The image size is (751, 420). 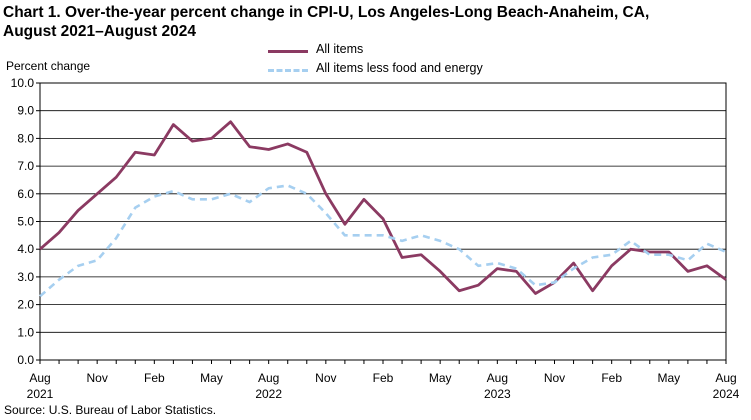 What do you see at coordinates (25, 138) in the screenshot?
I see `y-tick-label: 8.0` at bounding box center [25, 138].